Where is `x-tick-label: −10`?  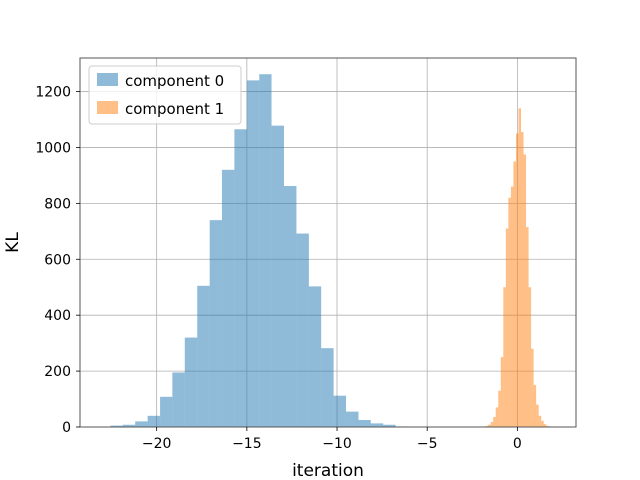
x-tick-label: −10 is located at coordinates (337, 444).